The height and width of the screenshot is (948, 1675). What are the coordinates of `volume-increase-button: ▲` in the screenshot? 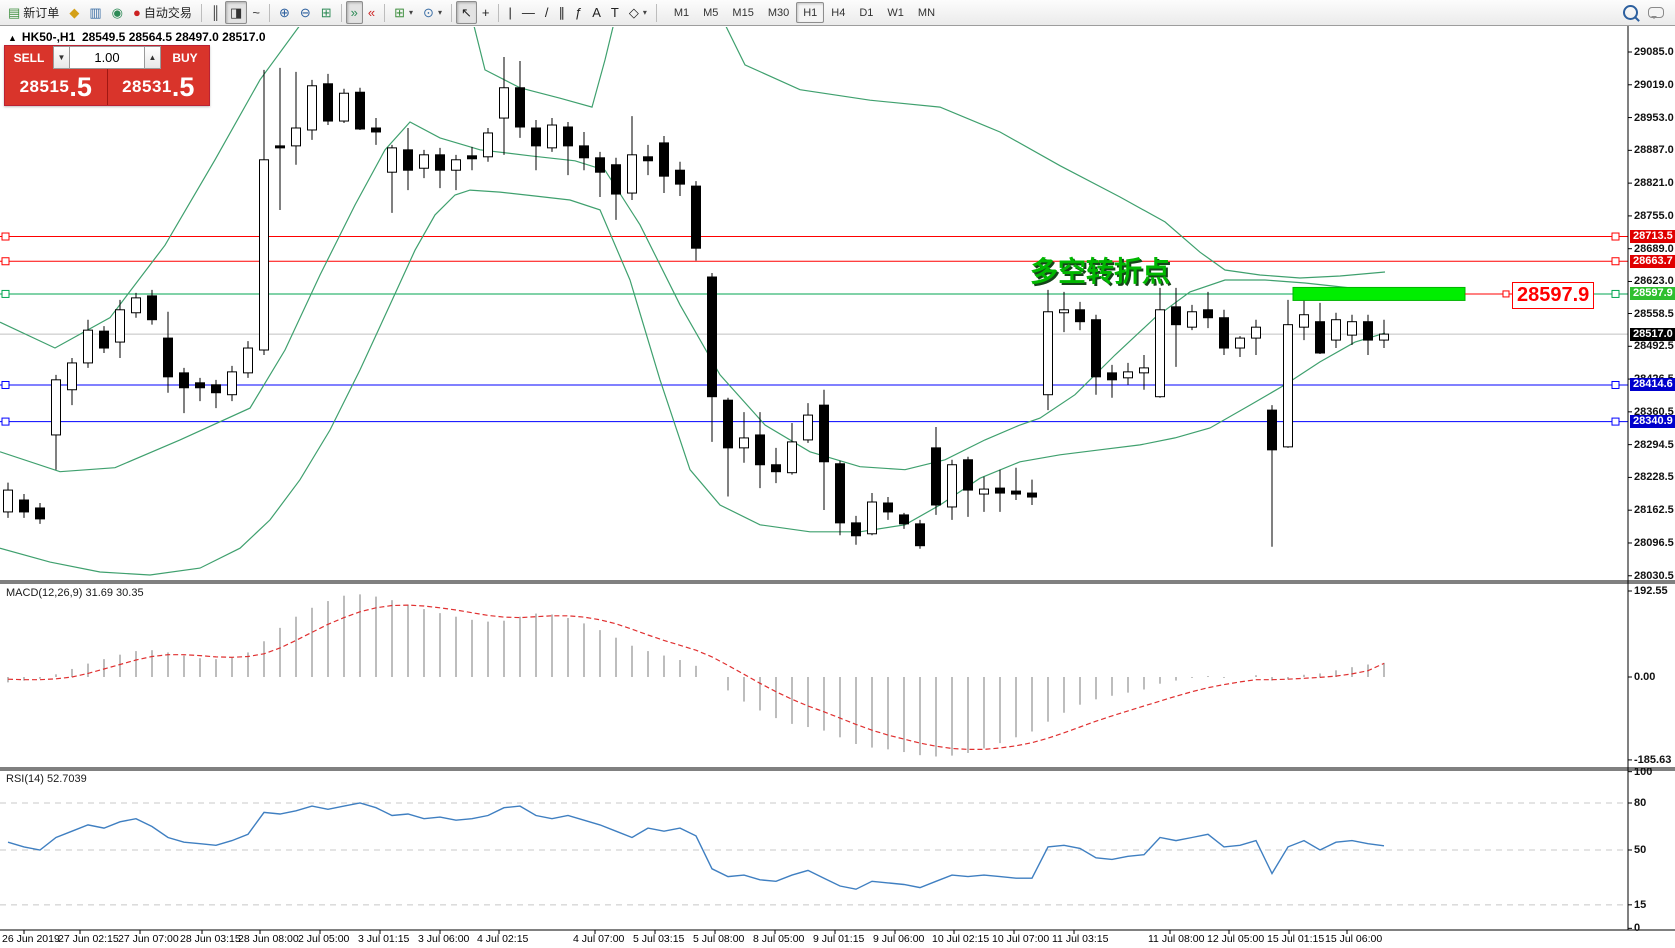 It's located at (152, 57).